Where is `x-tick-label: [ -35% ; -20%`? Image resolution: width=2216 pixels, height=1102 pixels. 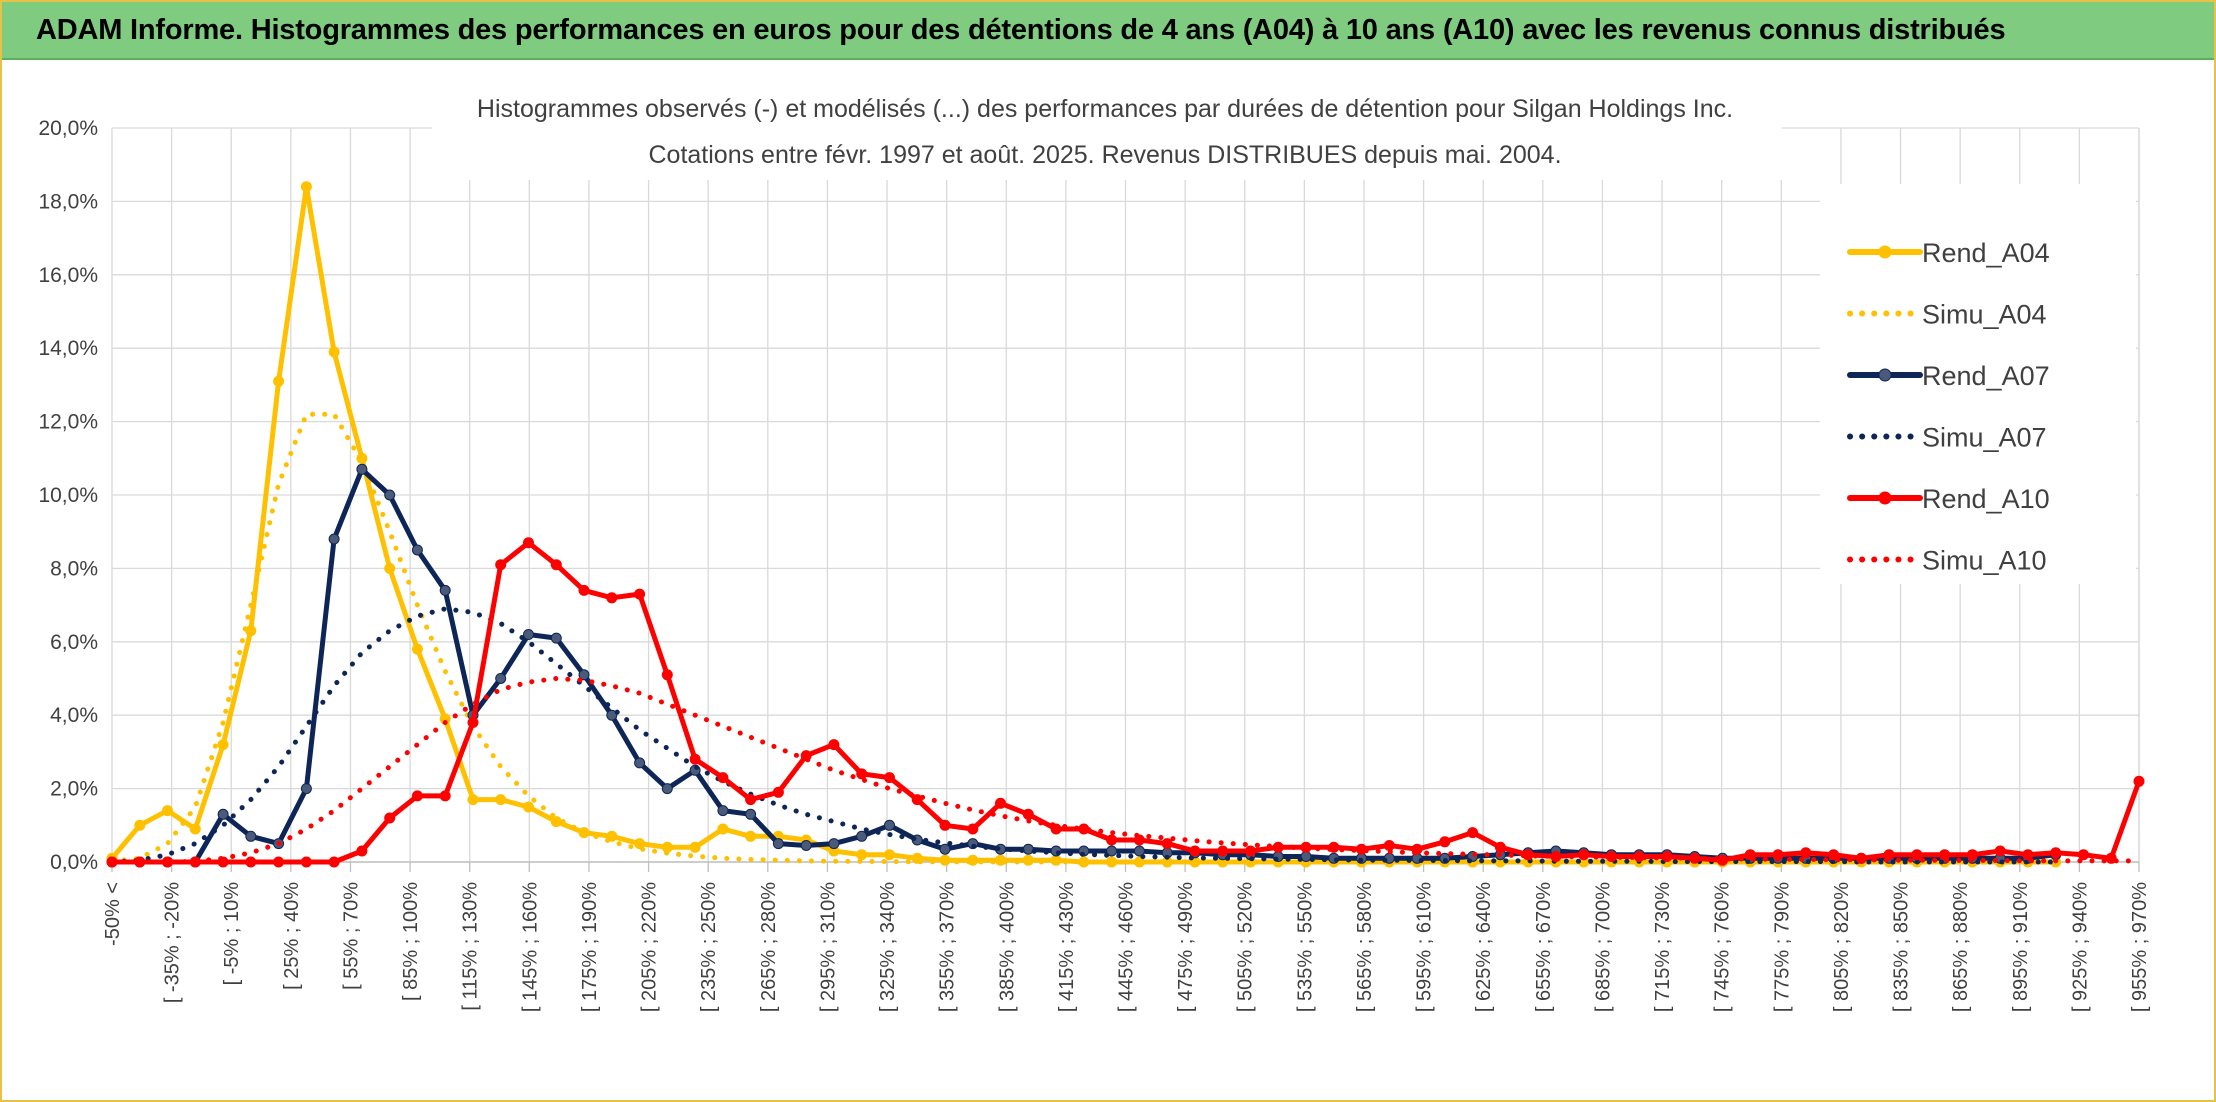
x-tick-label: [ -35% ; -20% is located at coordinates (173, 942).